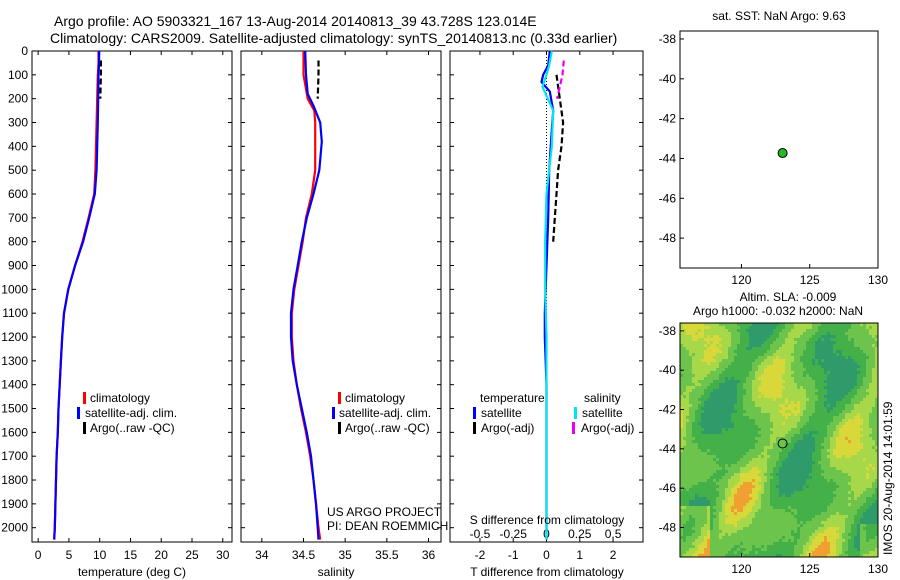  I want to click on x-tick-label: 10, so click(100, 555).